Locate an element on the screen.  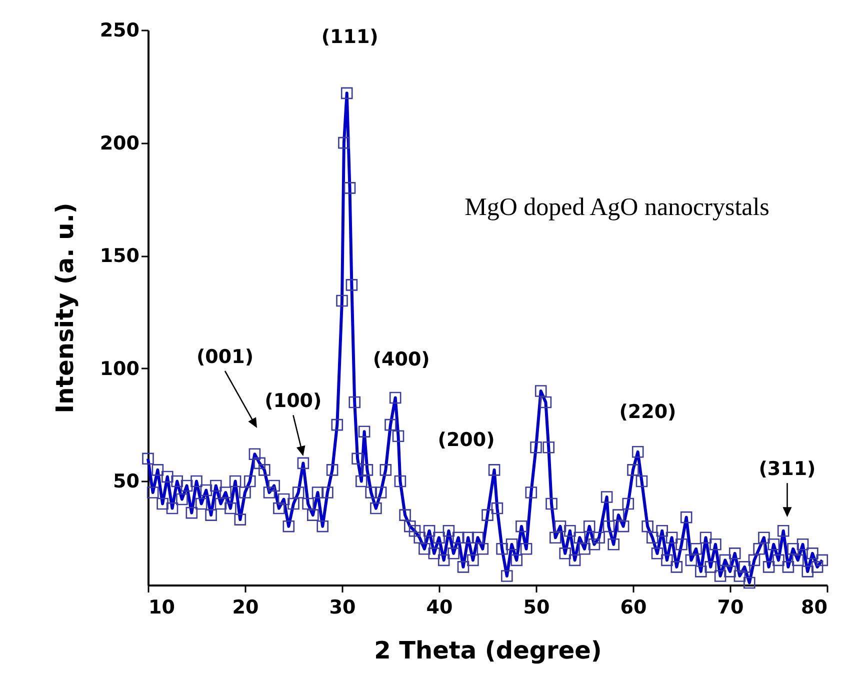
y-tick-label: 250 is located at coordinates (120, 31).